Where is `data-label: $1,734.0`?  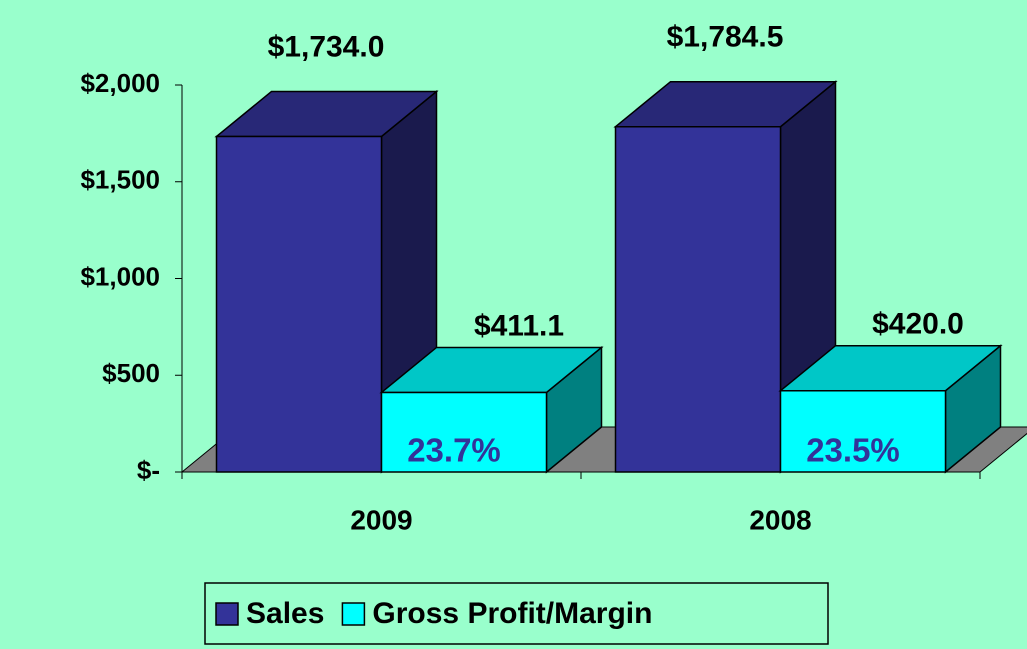 data-label: $1,734.0 is located at coordinates (326, 46).